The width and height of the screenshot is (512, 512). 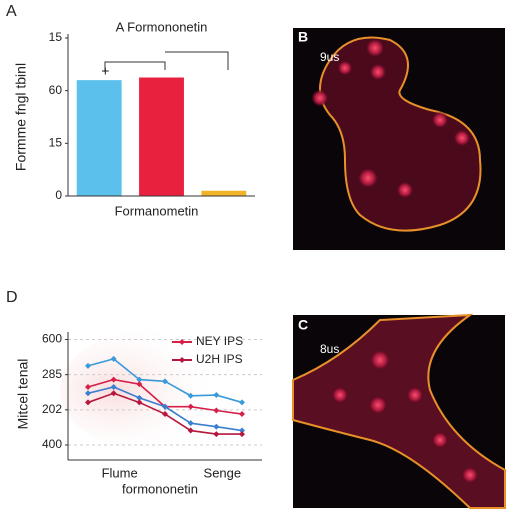 I want to click on x-axis-label: Formanometin, so click(x=157, y=210).